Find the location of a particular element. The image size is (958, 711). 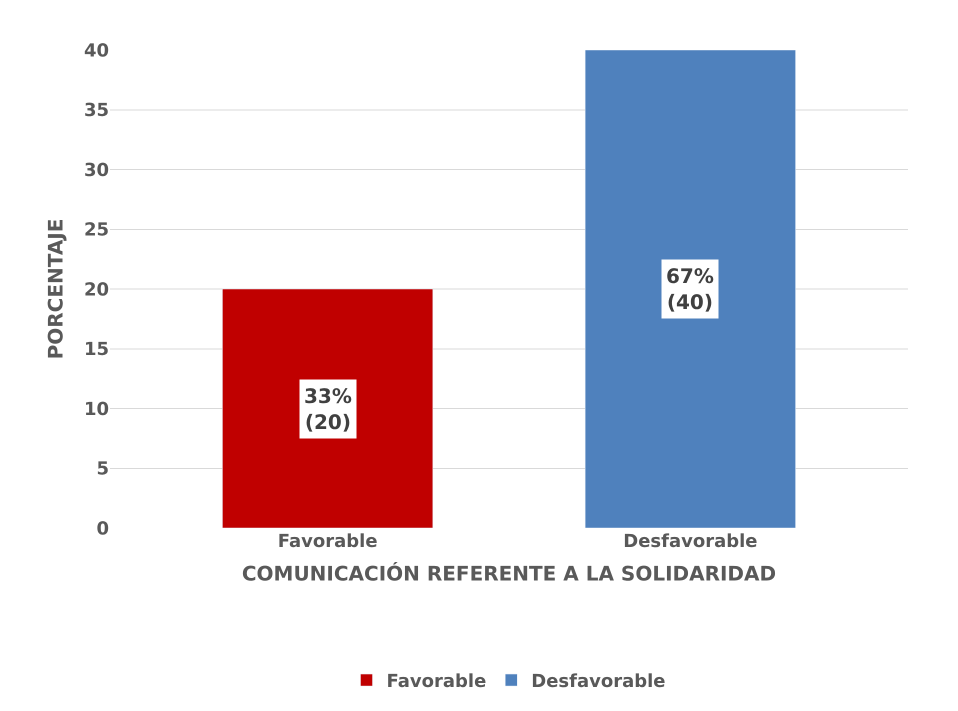

legend-label: Desfavorable is located at coordinates (598, 681).